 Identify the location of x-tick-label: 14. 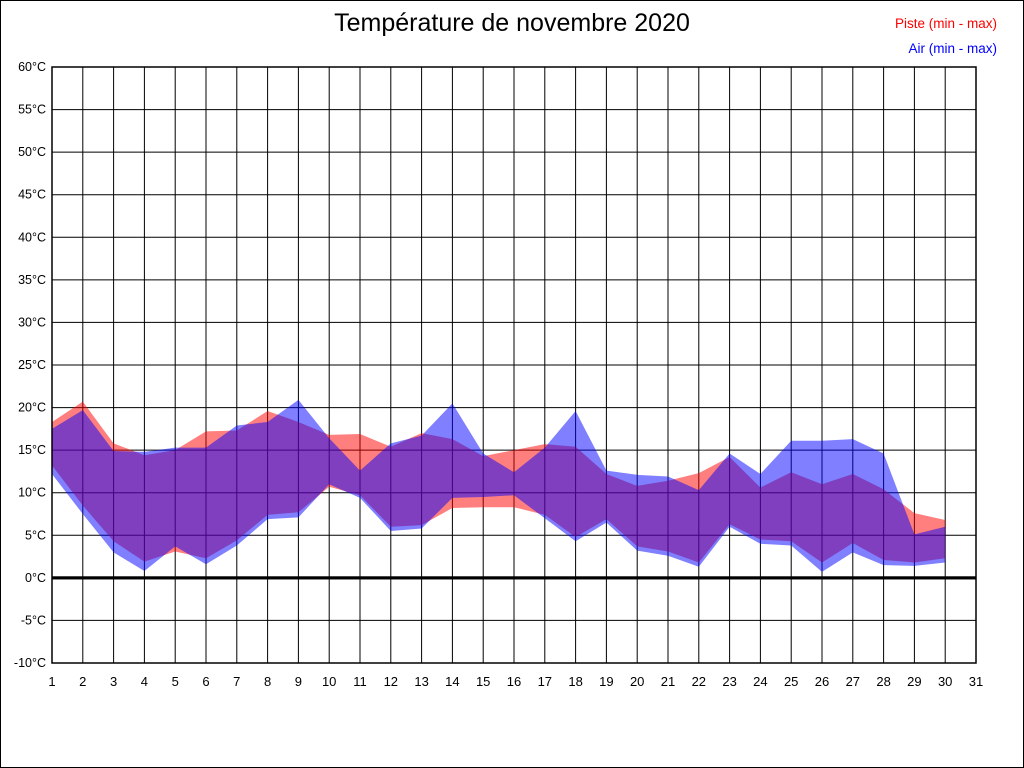
(452, 681).